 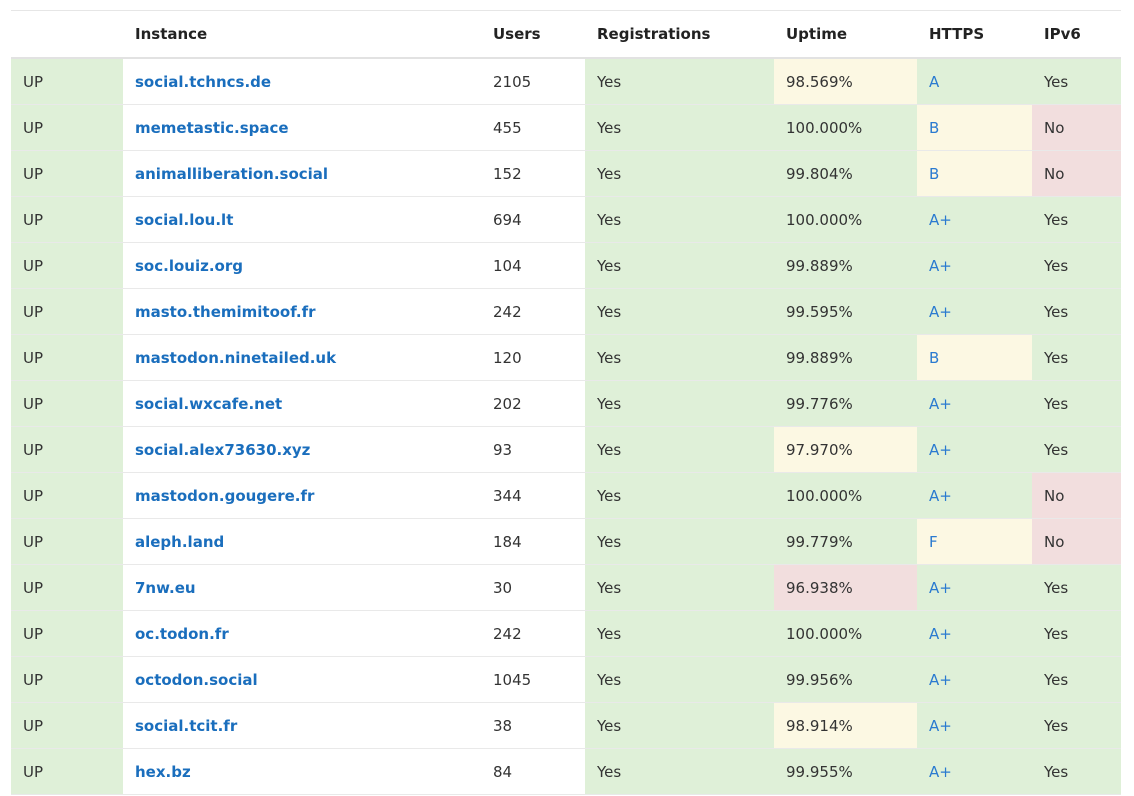 What do you see at coordinates (845, 449) in the screenshot?
I see `uptime-cell: 97.970%` at bounding box center [845, 449].